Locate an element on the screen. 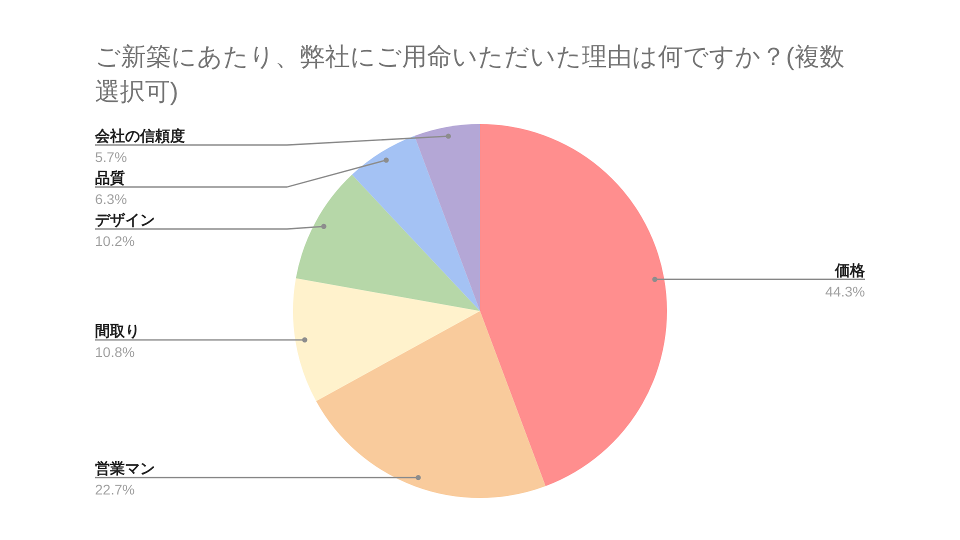  slice-label: 会社の信頼度 is located at coordinates (139, 136).